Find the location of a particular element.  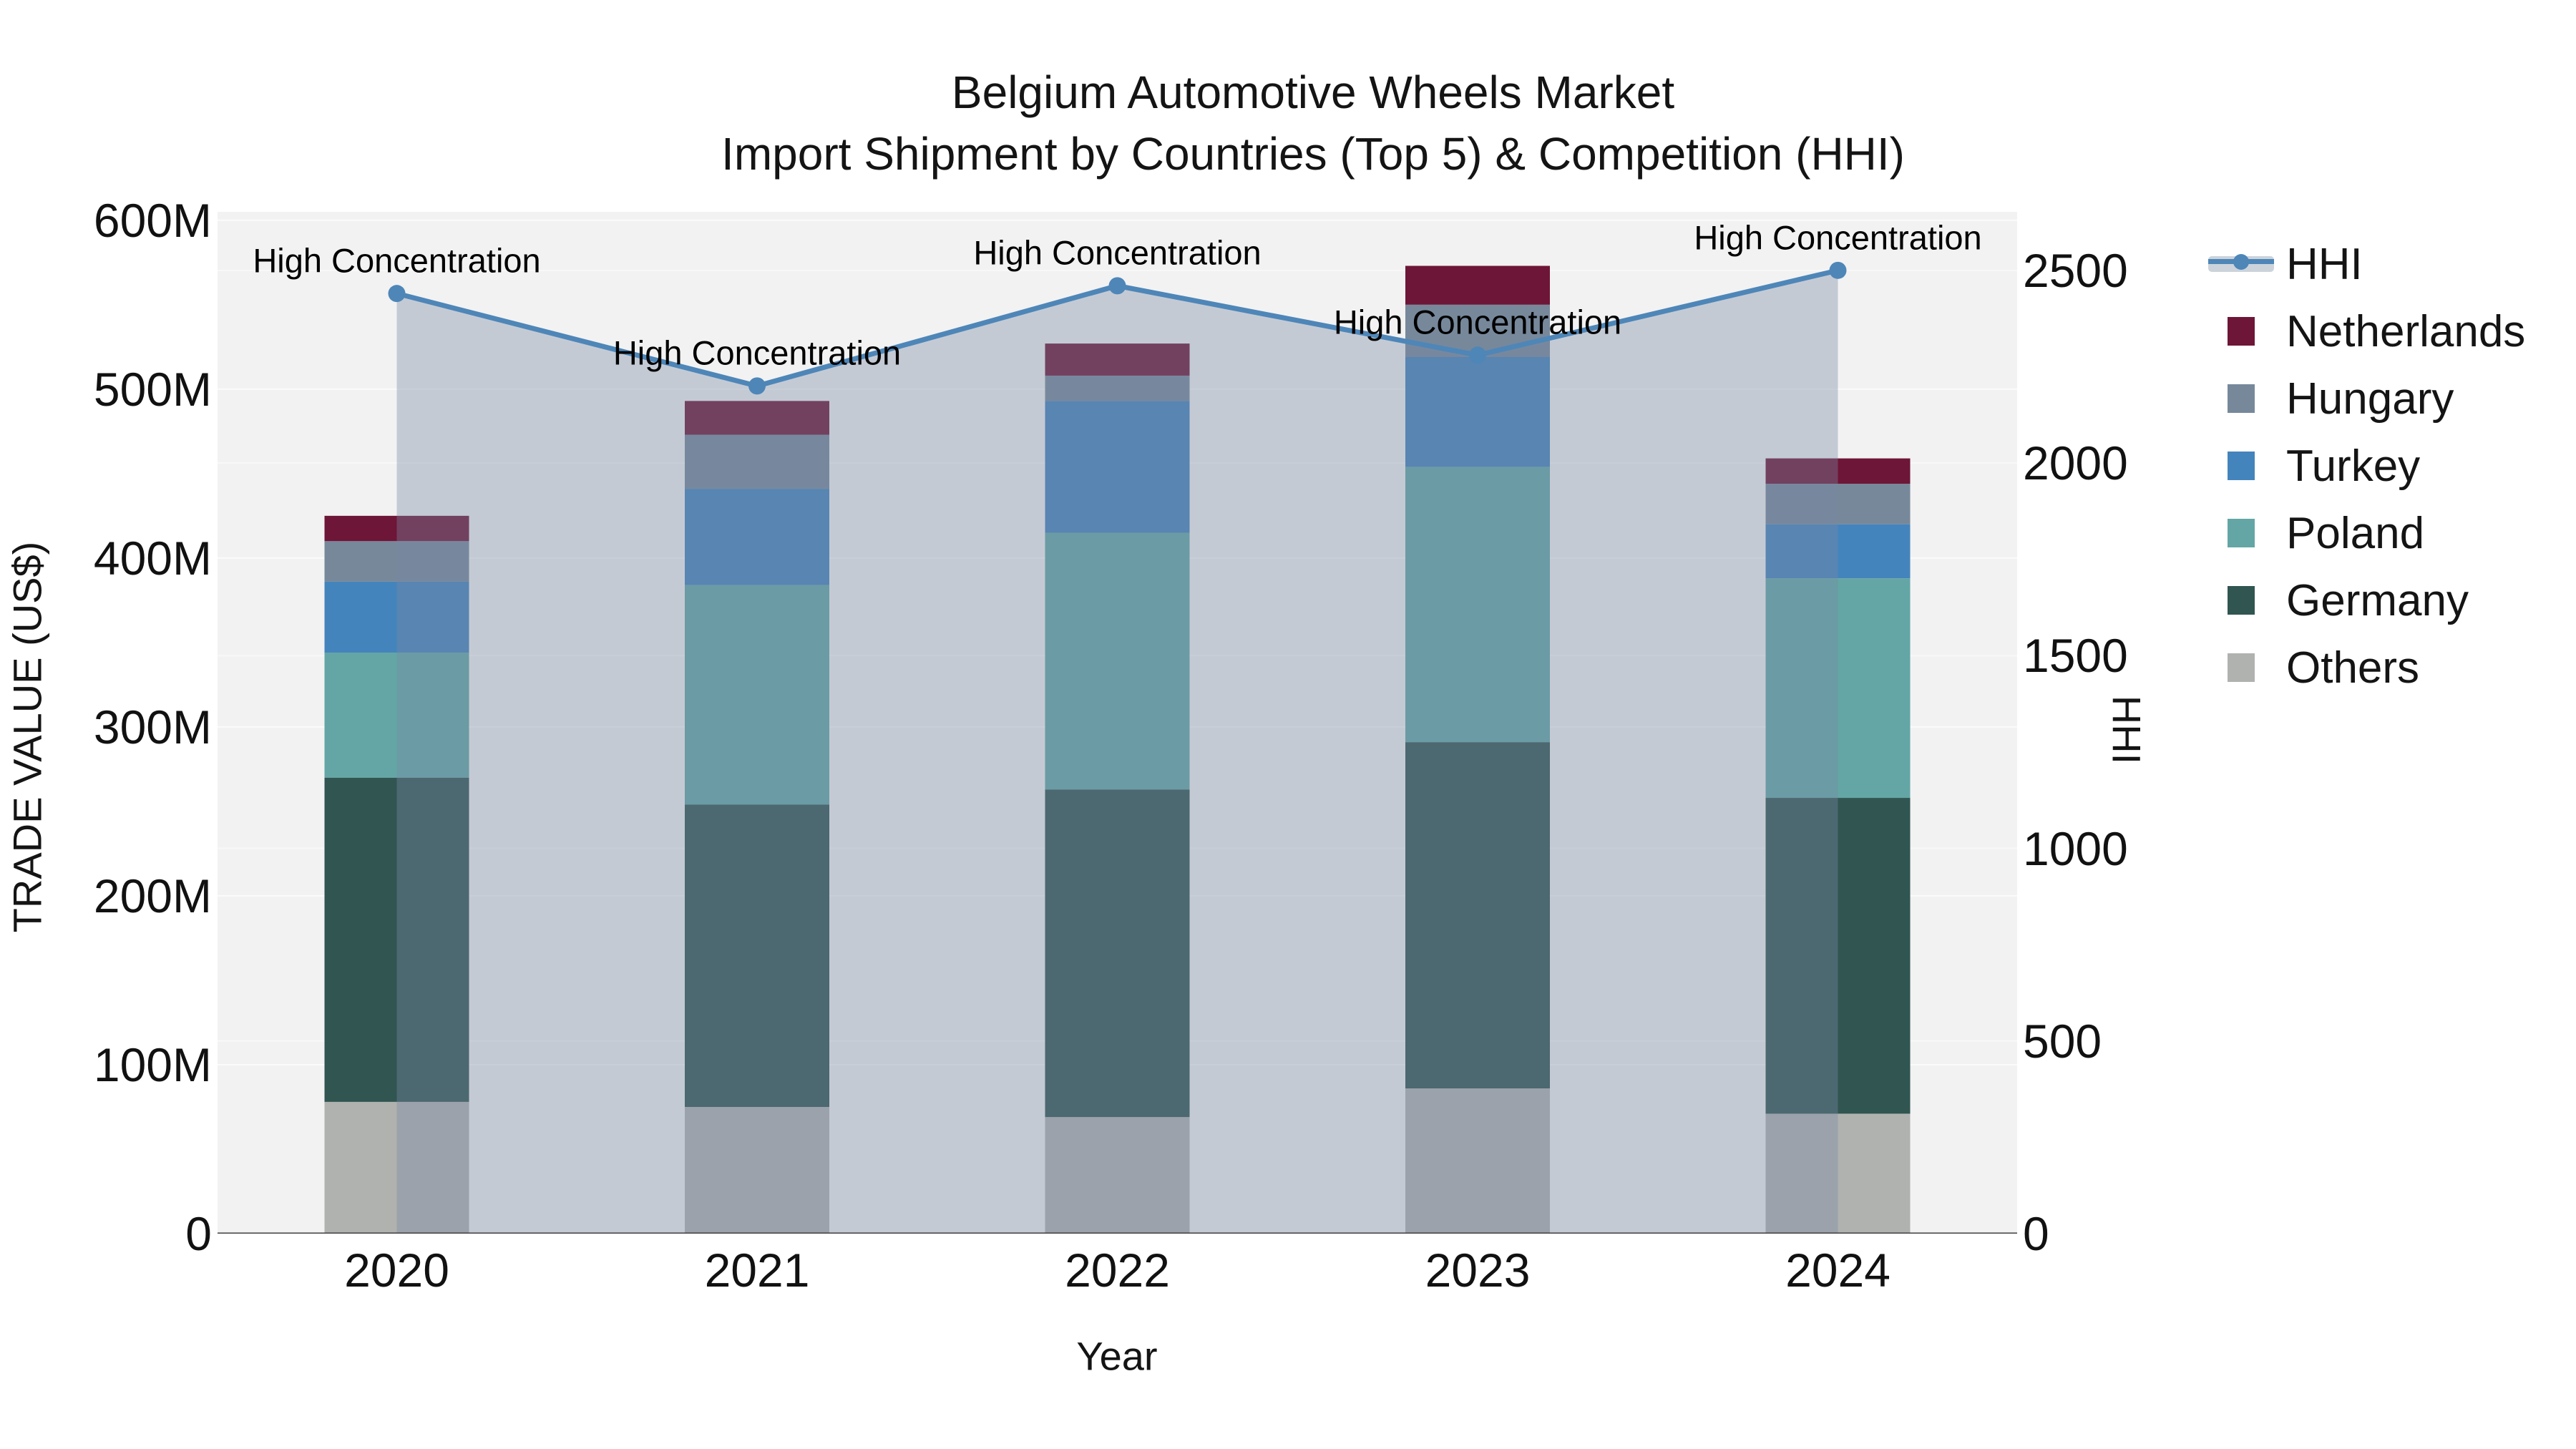

hhi-marker-2023 is located at coordinates (1478, 355).